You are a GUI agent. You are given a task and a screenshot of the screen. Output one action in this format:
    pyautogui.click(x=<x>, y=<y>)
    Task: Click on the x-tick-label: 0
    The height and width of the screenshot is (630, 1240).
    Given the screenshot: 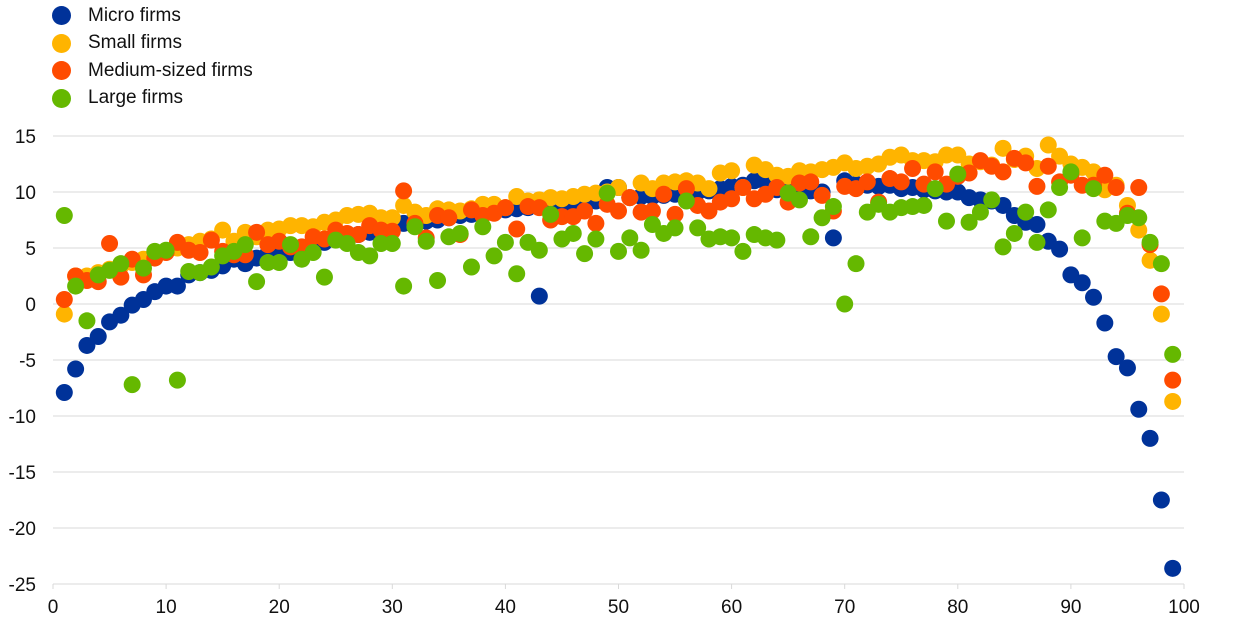 What is the action you would take?
    pyautogui.click(x=53, y=607)
    